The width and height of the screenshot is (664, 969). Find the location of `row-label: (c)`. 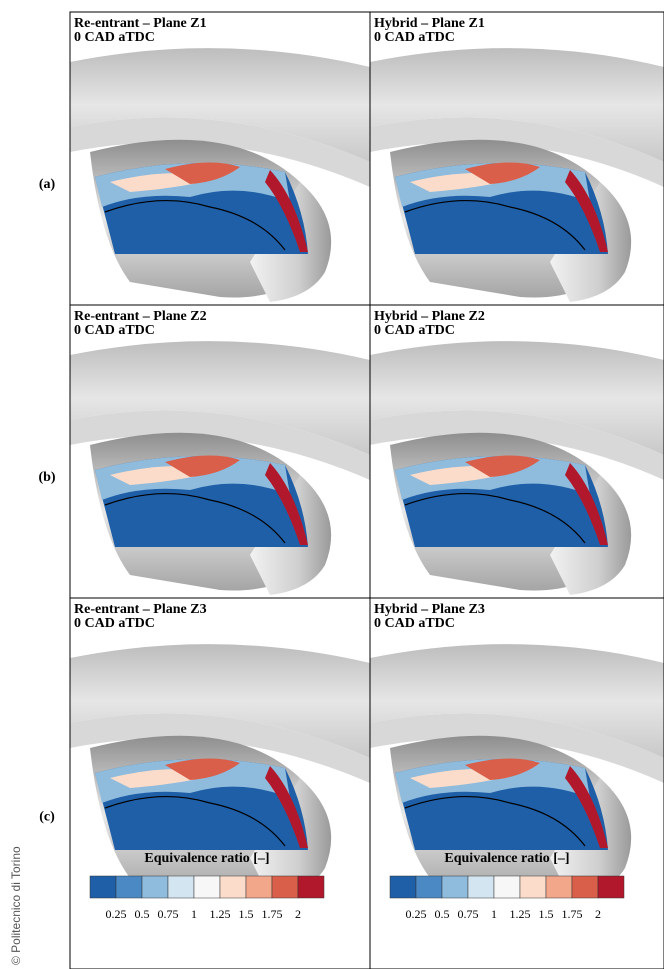

row-label: (c) is located at coordinates (47, 817).